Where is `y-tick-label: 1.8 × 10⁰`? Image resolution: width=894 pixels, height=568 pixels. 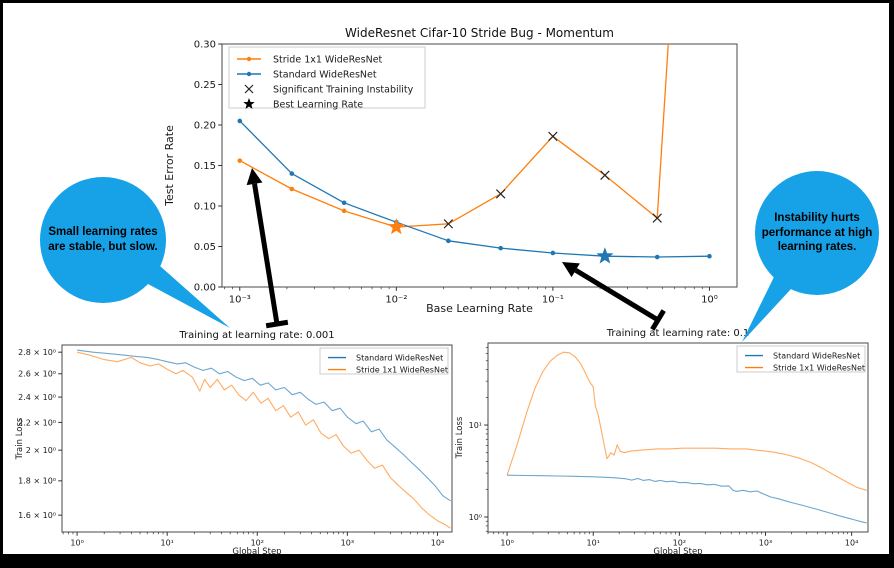
y-tick-label: 1.8 × 10⁰ is located at coordinates (37, 481).